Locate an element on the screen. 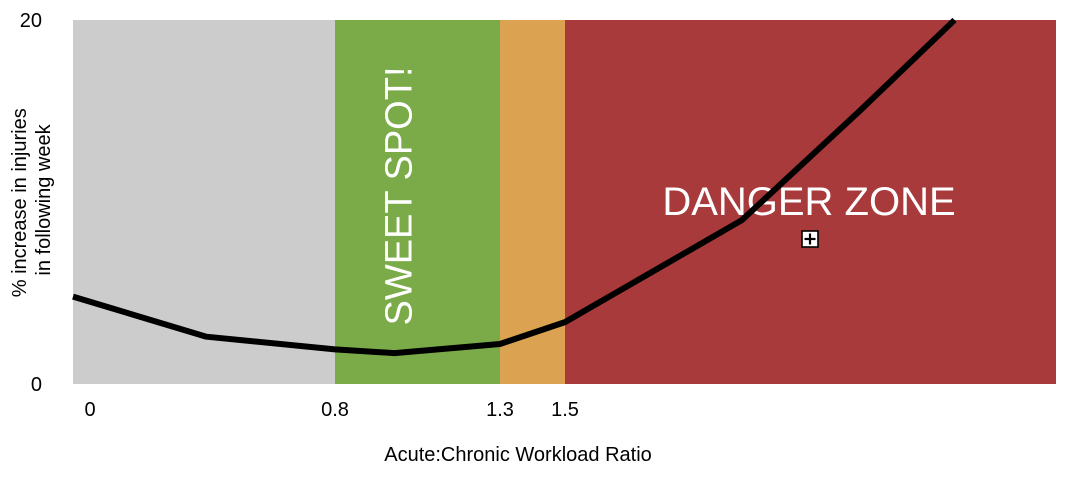 Image resolution: width=1072 pixels, height=500 pixels. zone-label-sweet-spot: SWEET SPOT! is located at coordinates (400, 195).